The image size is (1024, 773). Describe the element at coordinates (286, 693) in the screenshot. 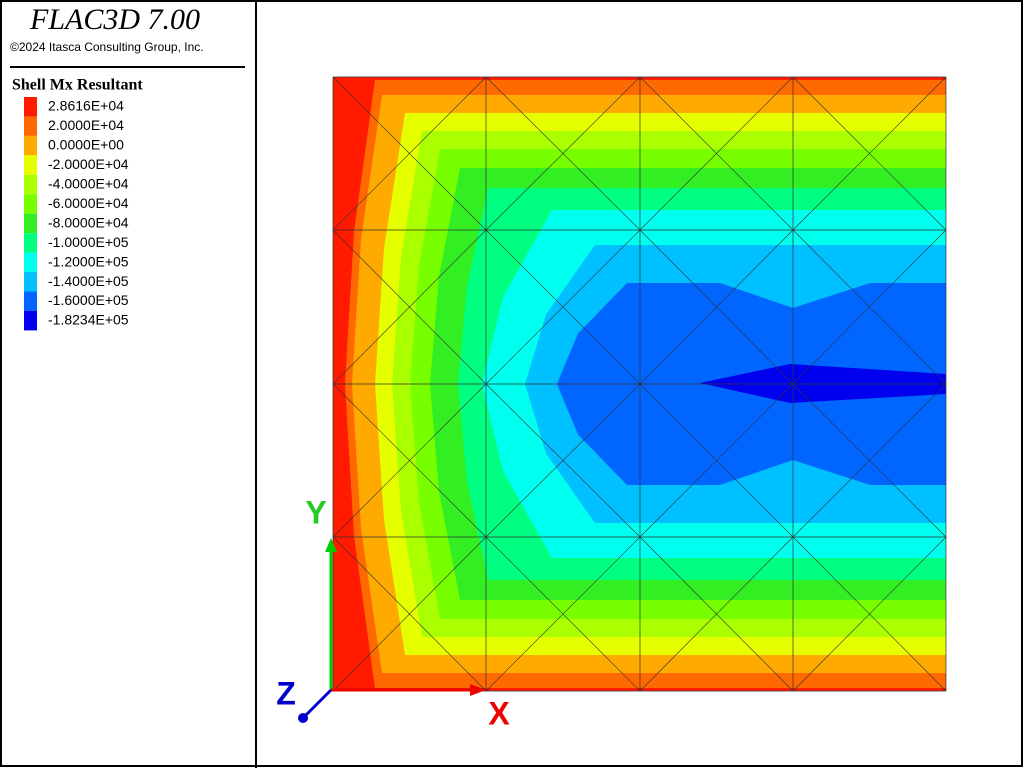

I see `z-axis-label: Z` at that location.